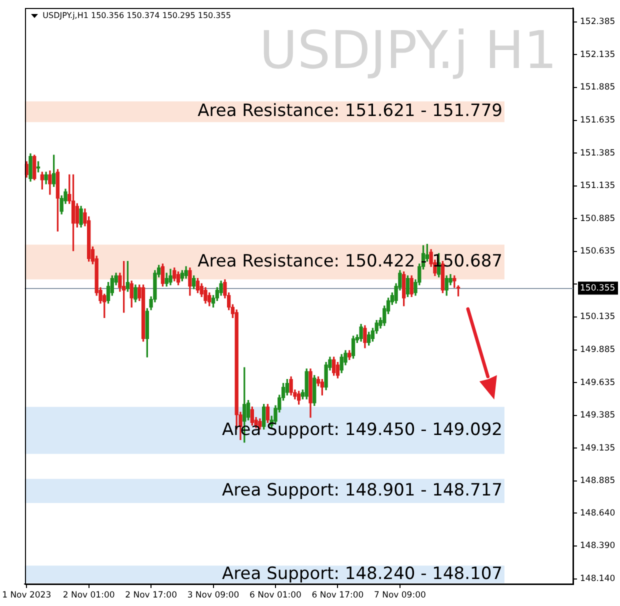  What do you see at coordinates (400, 595) in the screenshot?
I see `x-tick-label: 7 Nov 09:00` at bounding box center [400, 595].